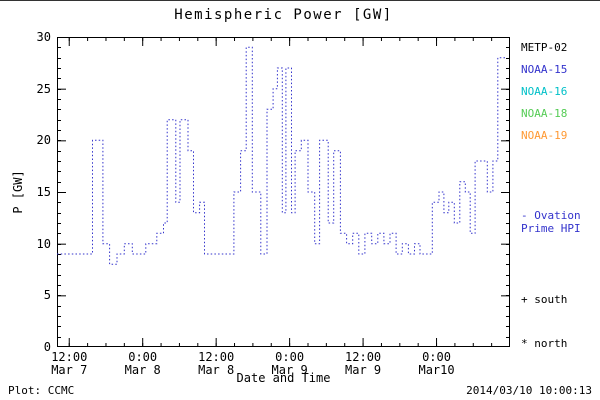  I want to click on timestamp: 2014/03/10 10:00:13, so click(529, 390).